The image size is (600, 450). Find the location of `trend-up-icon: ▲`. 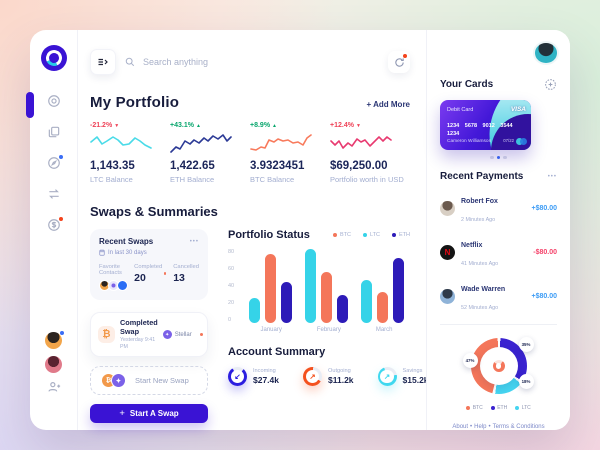

trend-up-icon: ▲ is located at coordinates (274, 125).